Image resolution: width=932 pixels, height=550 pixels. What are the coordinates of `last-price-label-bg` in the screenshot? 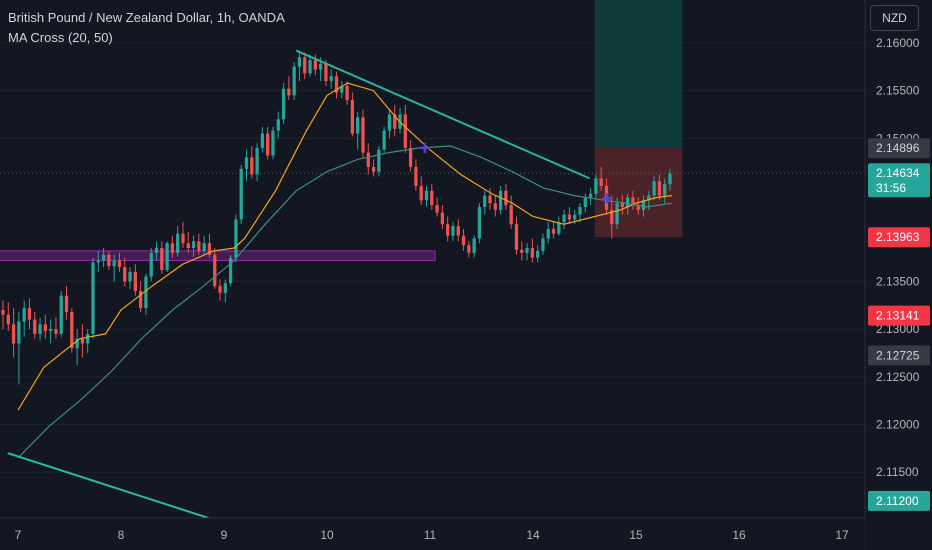 It's located at (899, 180).